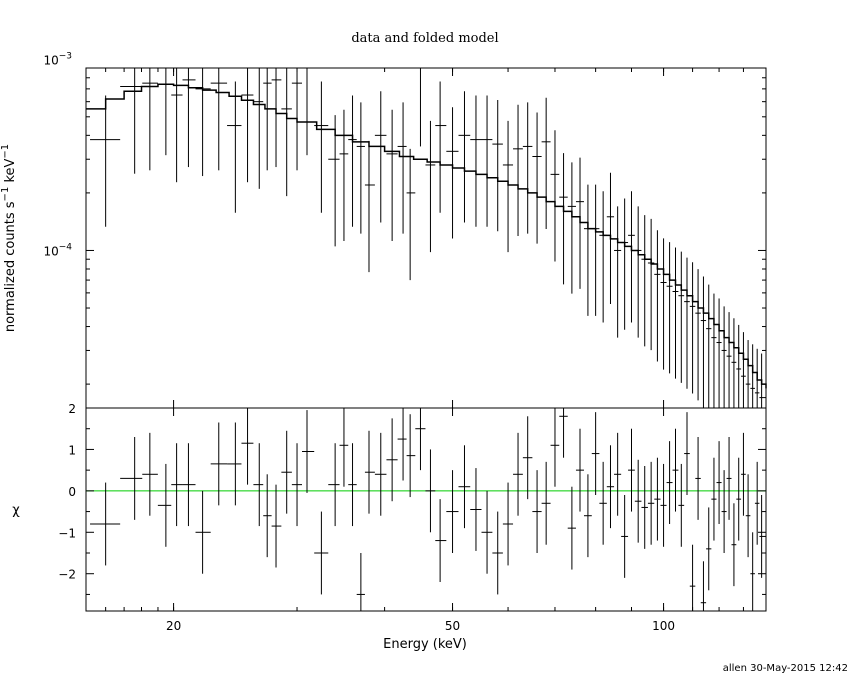 Image resolution: width=850 pixels, height=680 pixels. Describe the element at coordinates (16, 510) in the screenshot. I see `bottom-y-axis-label: χ` at that location.